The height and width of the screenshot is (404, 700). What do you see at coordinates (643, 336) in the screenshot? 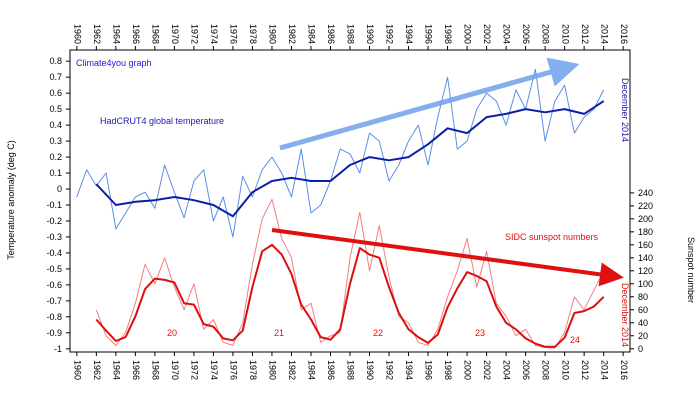
I see `y2-tick-label: 20` at bounding box center [643, 336].